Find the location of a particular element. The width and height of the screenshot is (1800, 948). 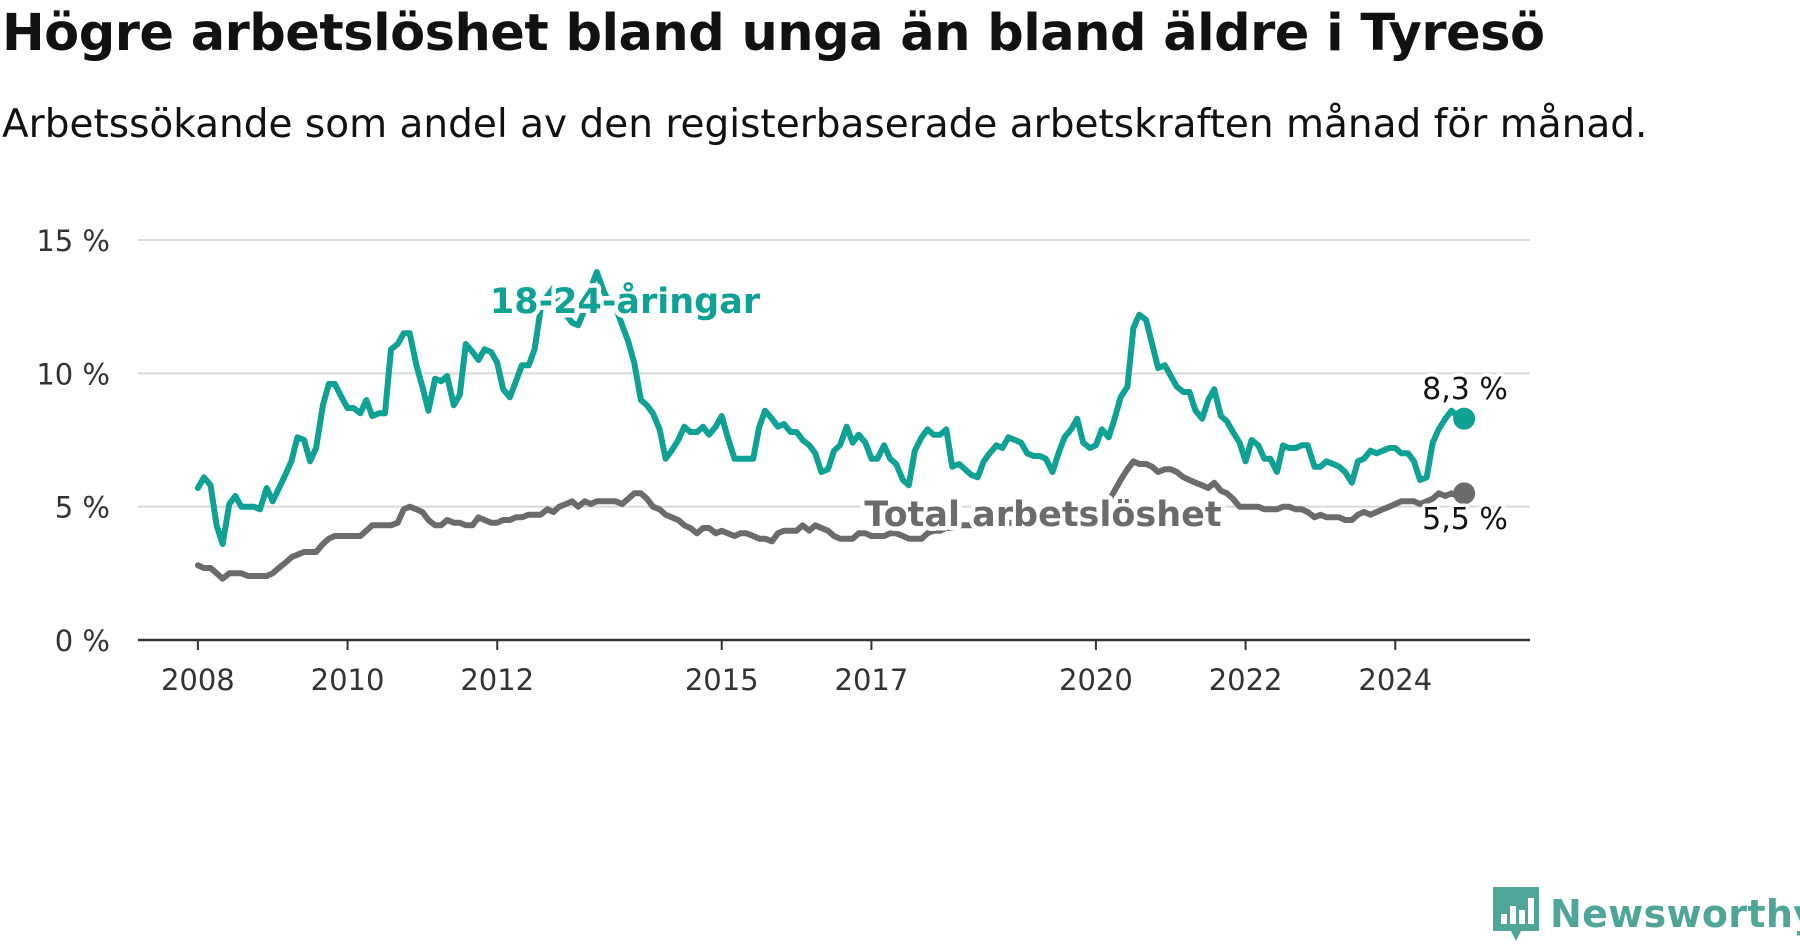

x-tick-label: 2020 is located at coordinates (1096, 680).